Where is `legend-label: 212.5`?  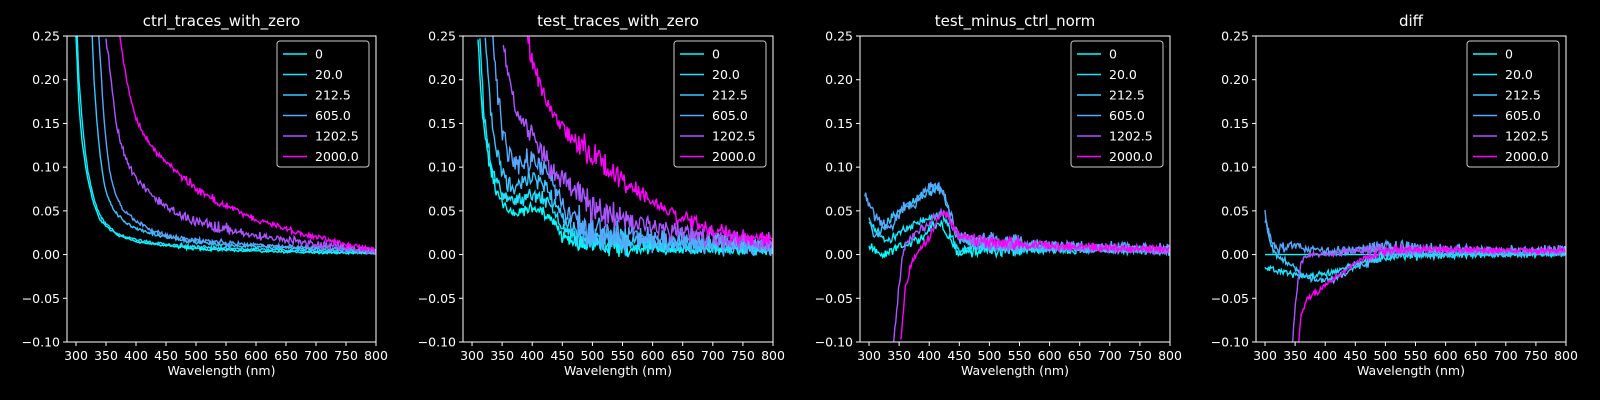 legend-label: 212.5 is located at coordinates (730, 95).